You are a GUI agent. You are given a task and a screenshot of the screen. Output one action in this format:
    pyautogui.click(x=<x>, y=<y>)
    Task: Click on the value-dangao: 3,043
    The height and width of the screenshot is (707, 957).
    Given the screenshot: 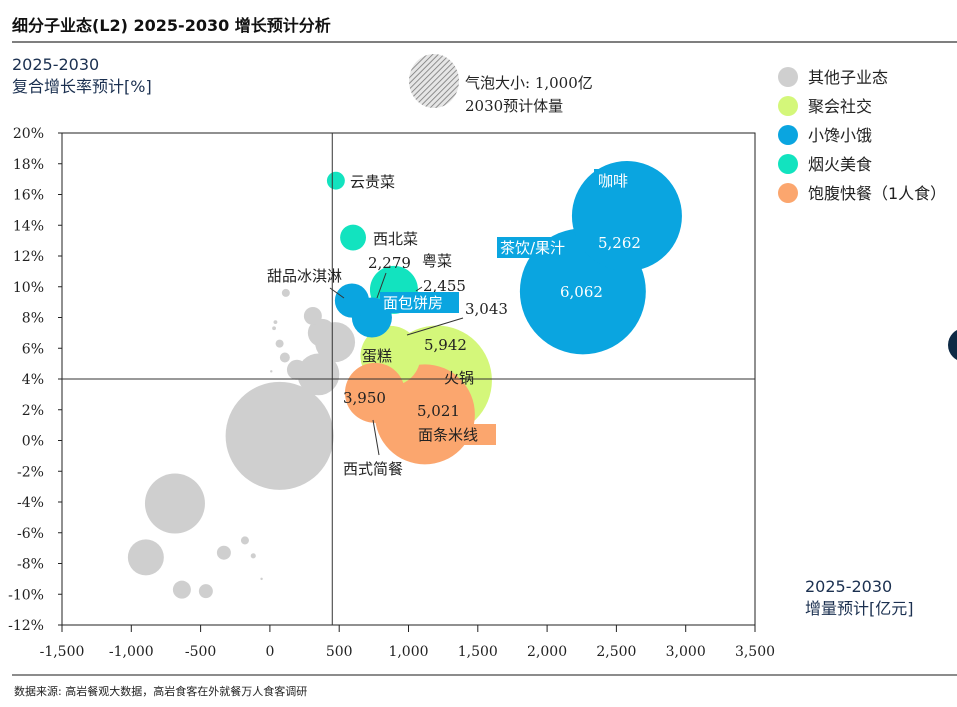 What is the action you would take?
    pyautogui.click(x=486, y=309)
    